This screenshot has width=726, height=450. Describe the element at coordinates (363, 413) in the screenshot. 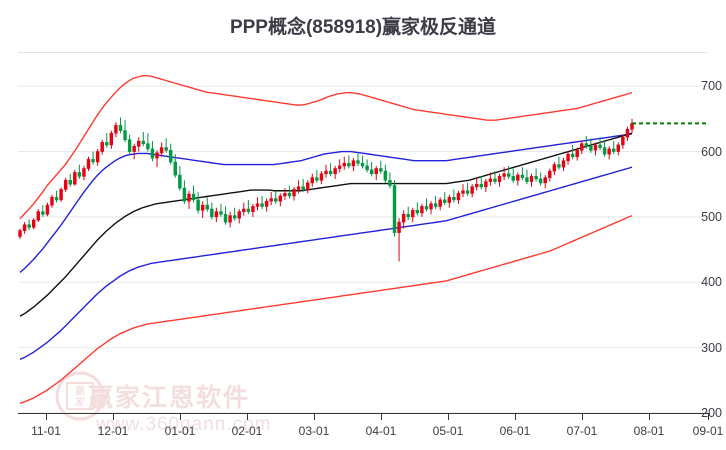

I see `x-axis-line` at that location.